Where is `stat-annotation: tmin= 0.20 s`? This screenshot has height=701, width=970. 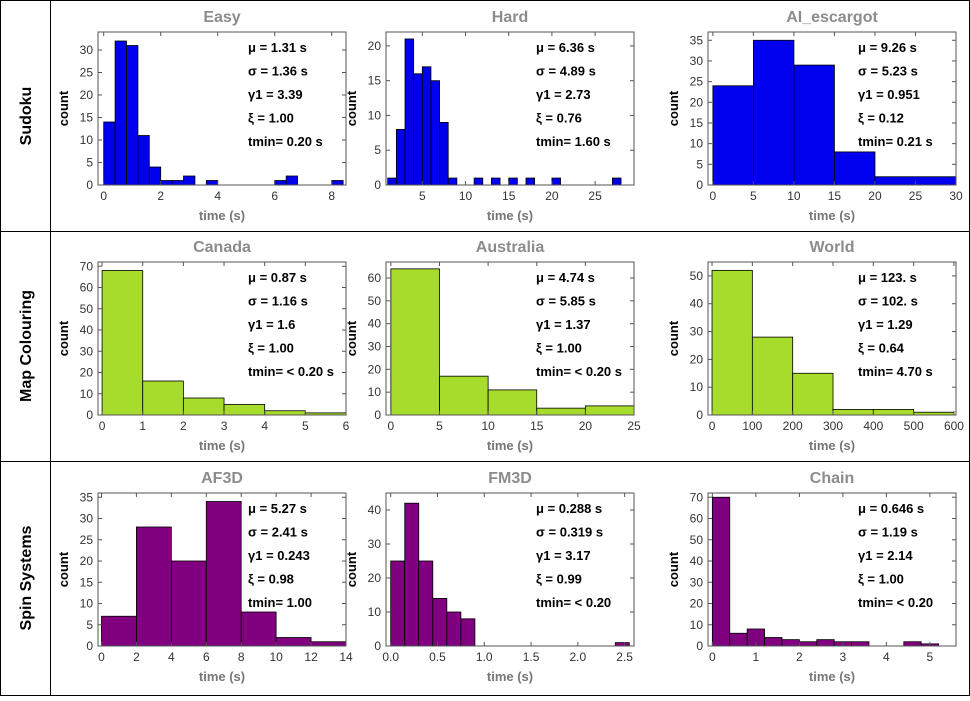 stat-annotation: tmin= 0.20 s is located at coordinates (285, 141).